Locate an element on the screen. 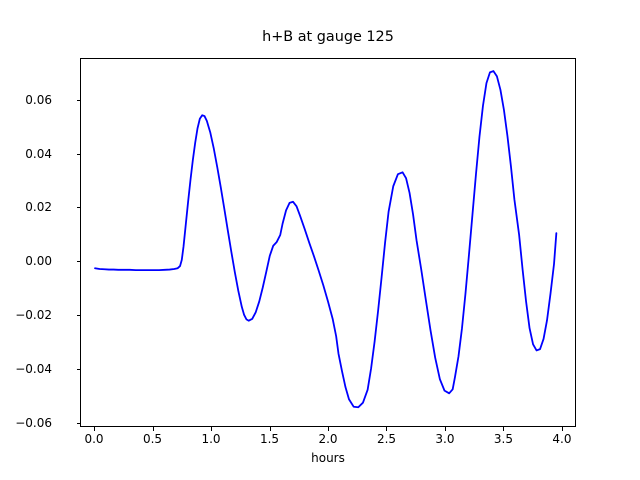 Image resolution: width=640 pixels, height=480 pixels. x-axis-tick-label: 1.0 is located at coordinates (211, 439).